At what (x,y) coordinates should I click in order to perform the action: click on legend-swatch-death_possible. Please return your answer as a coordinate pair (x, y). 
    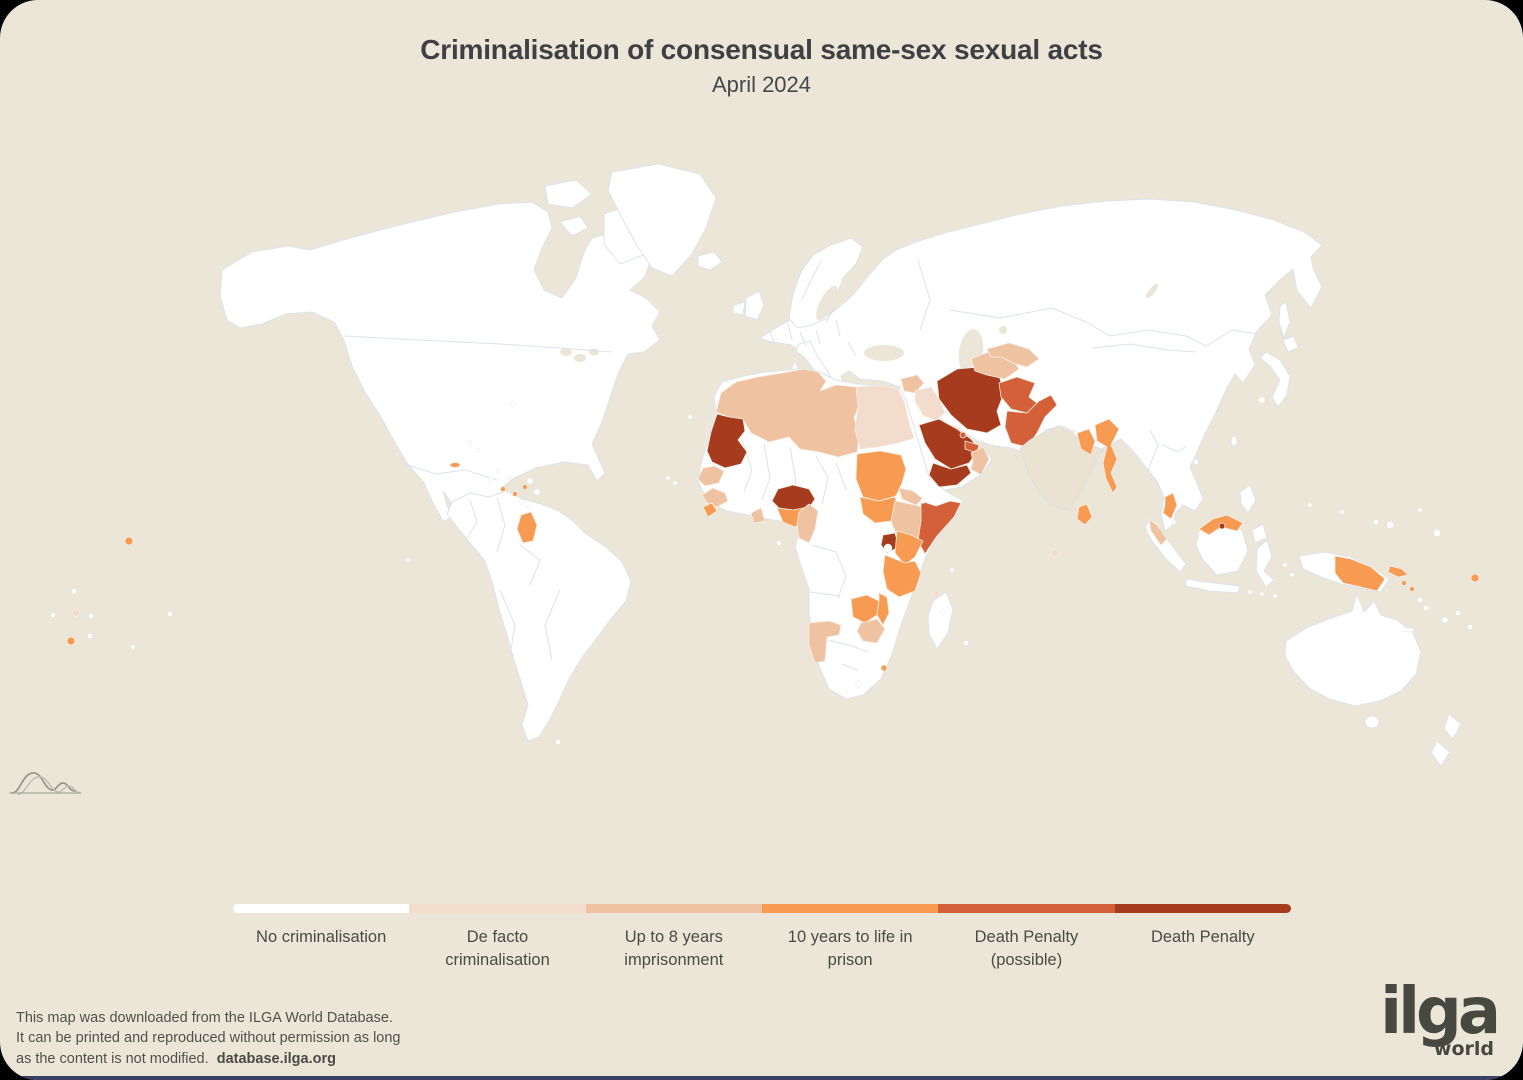
    Looking at the image, I should click on (1026, 908).